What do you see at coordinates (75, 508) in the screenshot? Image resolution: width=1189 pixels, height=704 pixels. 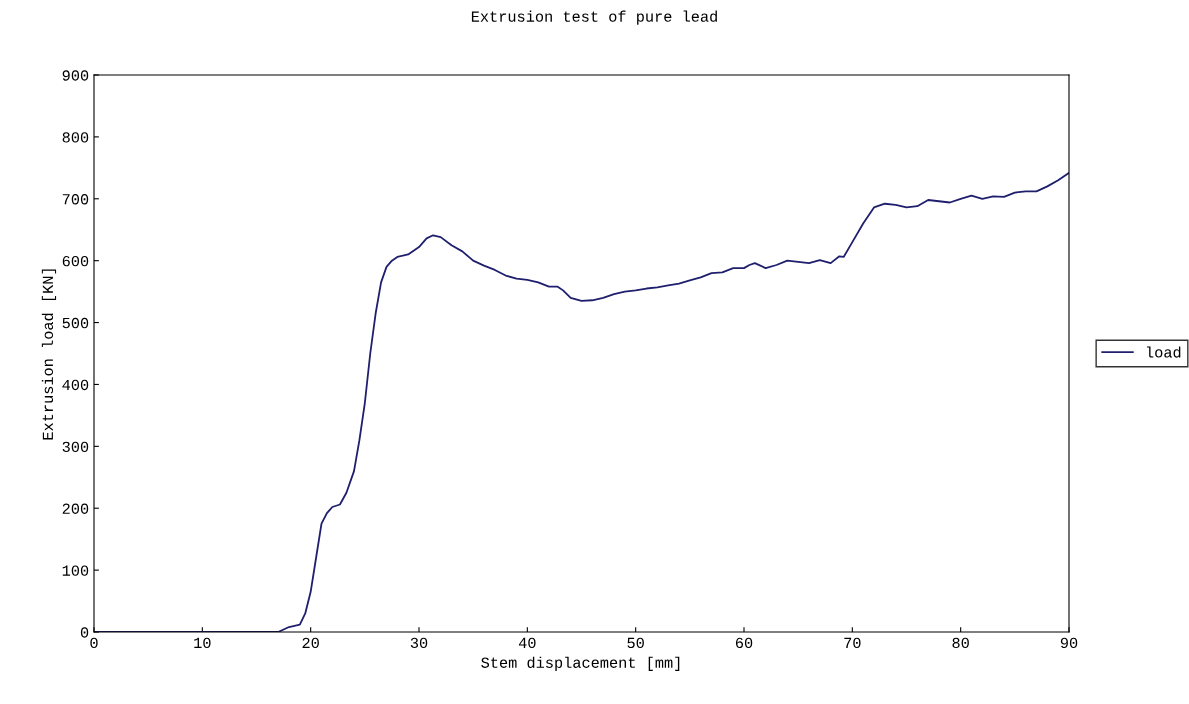 I see `y-tick-label: 200` at bounding box center [75, 508].